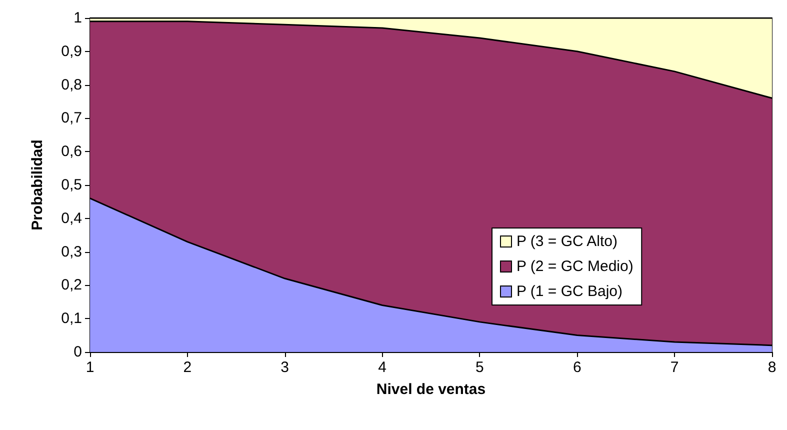 This screenshot has width=787, height=430. I want to click on y-tick-label: 0, so click(78, 352).